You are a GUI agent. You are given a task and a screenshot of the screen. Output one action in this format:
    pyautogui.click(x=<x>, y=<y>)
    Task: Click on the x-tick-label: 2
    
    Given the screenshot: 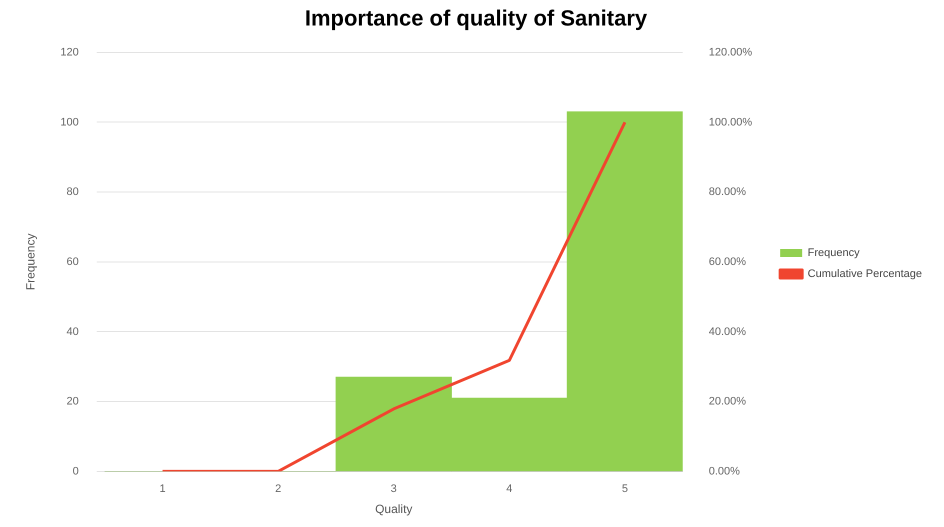 What is the action you would take?
    pyautogui.click(x=278, y=489)
    